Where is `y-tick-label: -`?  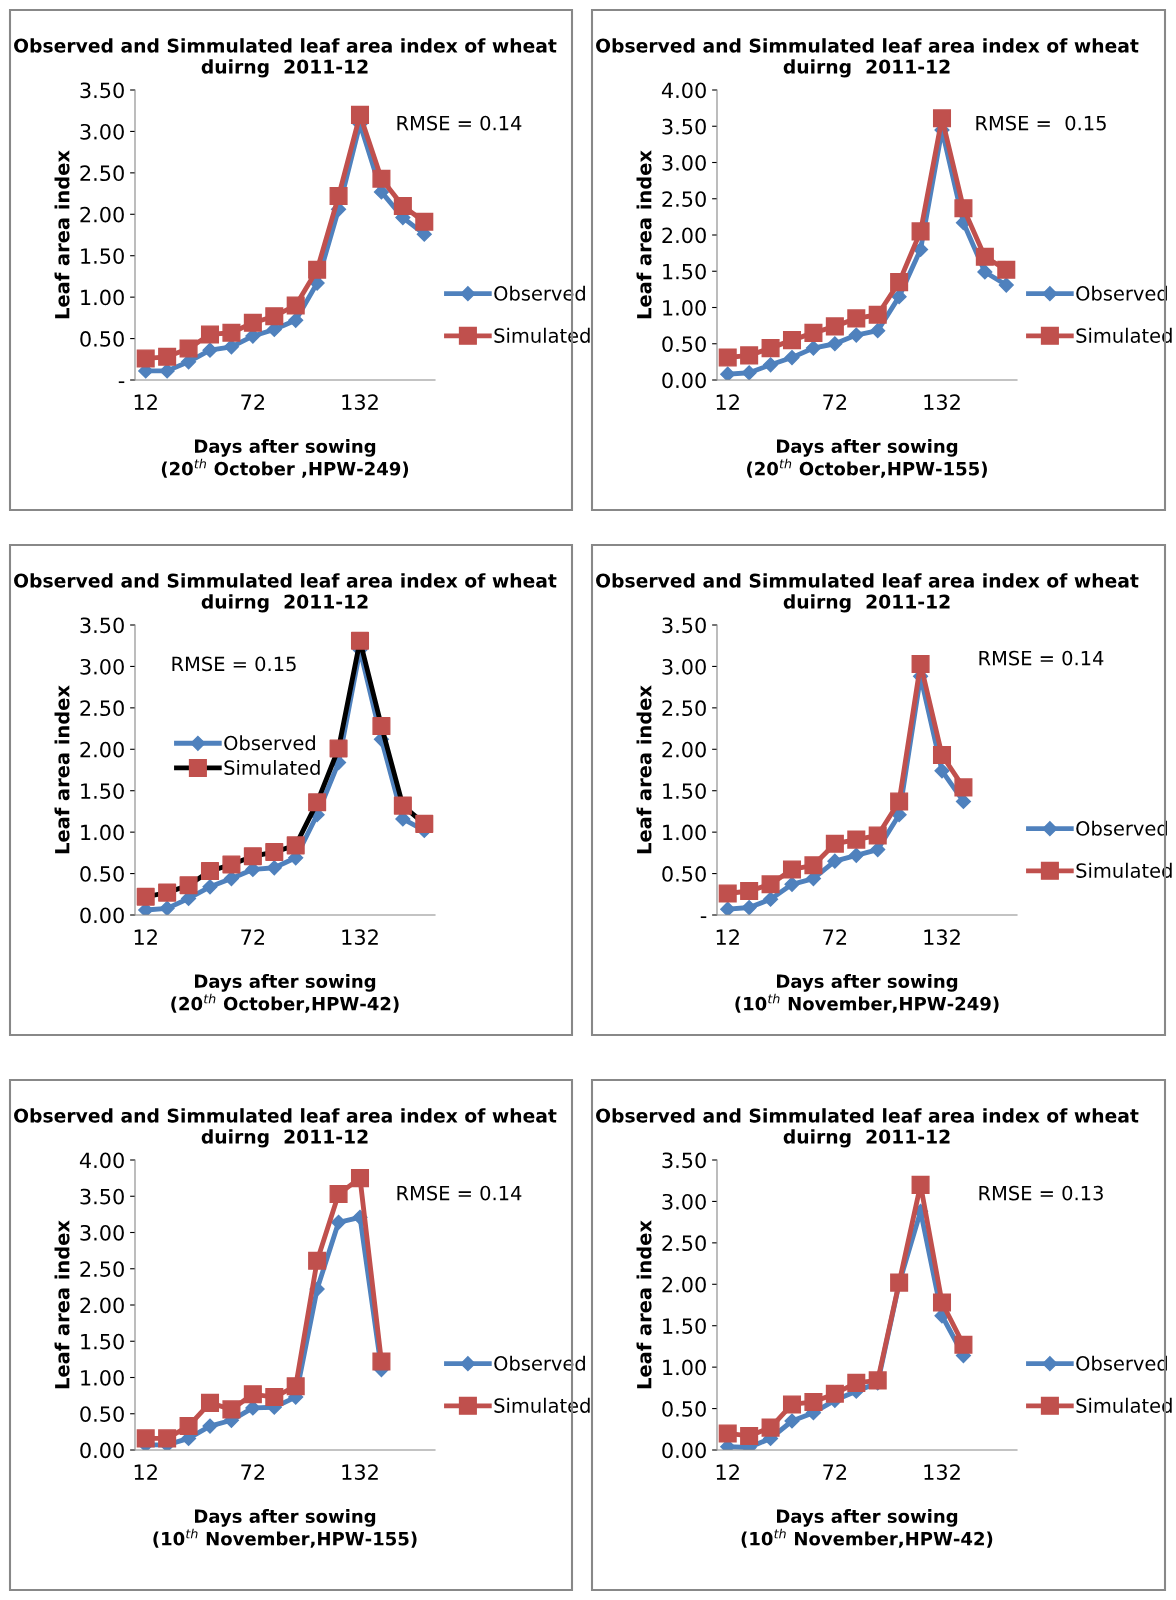 y-tick-label: - is located at coordinates (703, 917).